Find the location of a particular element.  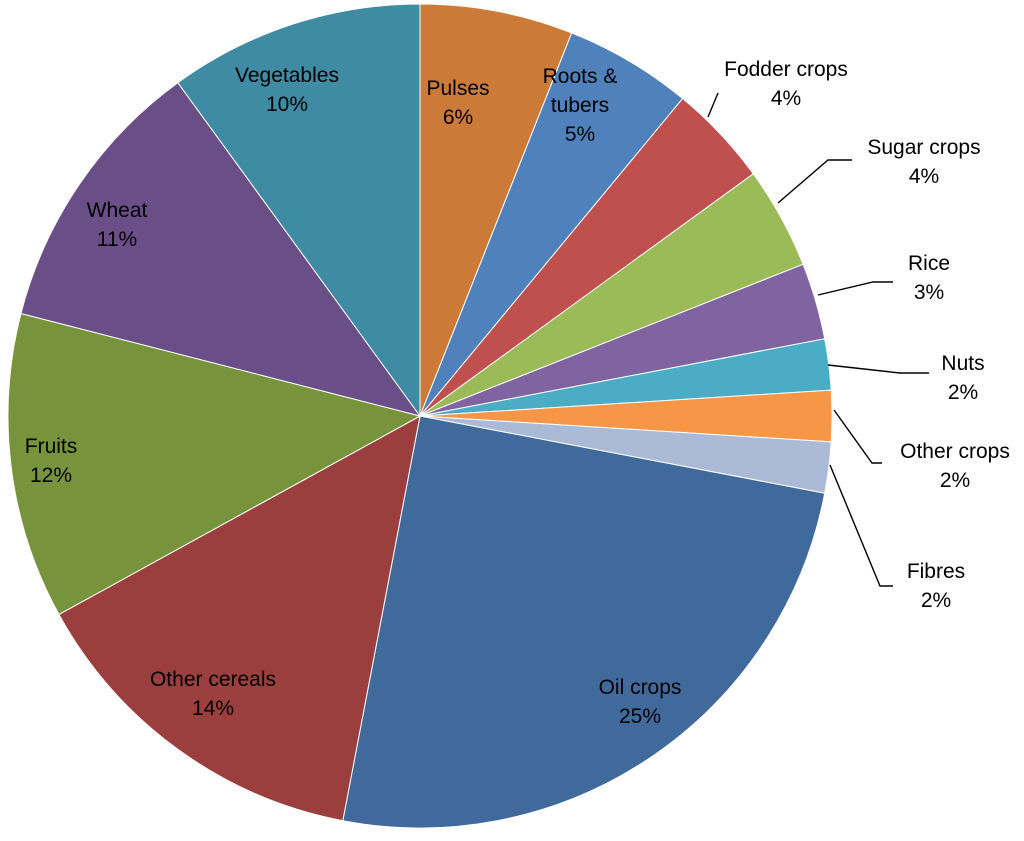

label-name: Vegetables is located at coordinates (287, 75).